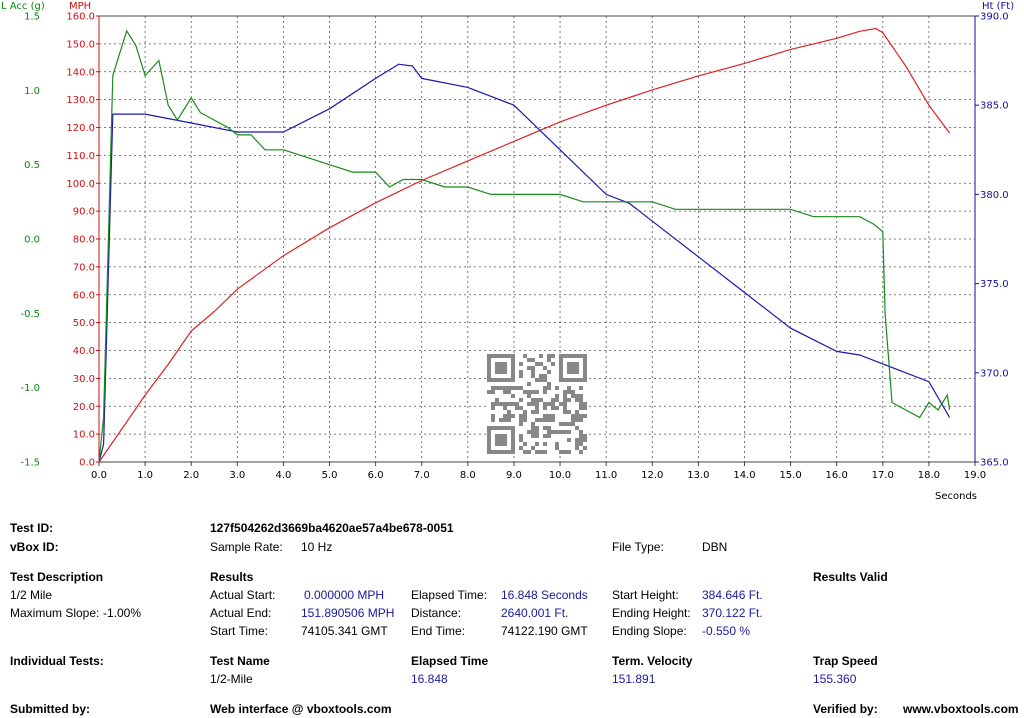  I want to click on actual-end-label: Actual End:, so click(241, 613).